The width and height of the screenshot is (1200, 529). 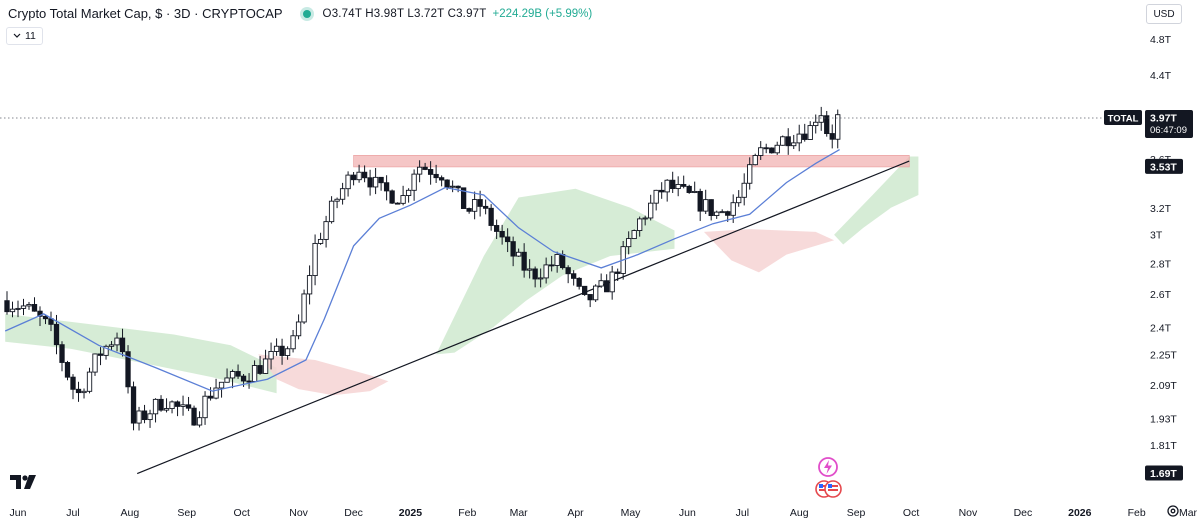 What do you see at coordinates (1161, 209) in the screenshot?
I see `y-tick-label: 3.2T` at bounding box center [1161, 209].